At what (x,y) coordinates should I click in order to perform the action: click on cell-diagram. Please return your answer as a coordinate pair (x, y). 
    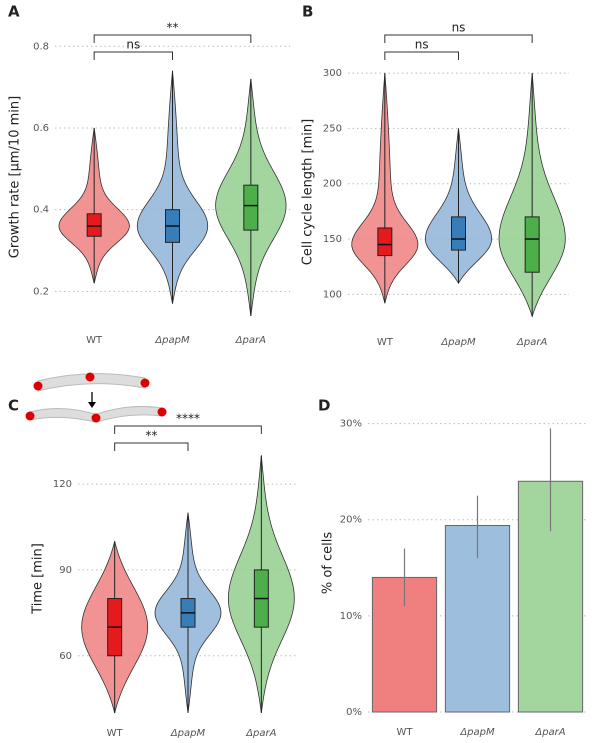
    Looking at the image, I should click on (96, 397).